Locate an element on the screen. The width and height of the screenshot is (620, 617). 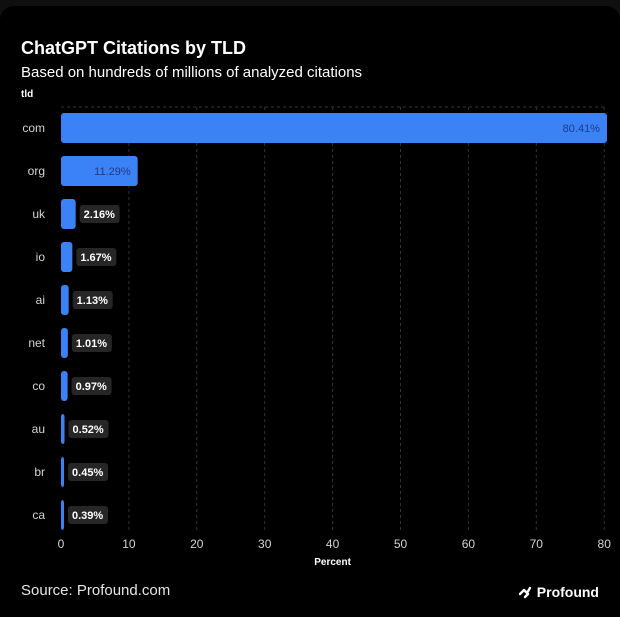
bar-org is located at coordinates (99, 171).